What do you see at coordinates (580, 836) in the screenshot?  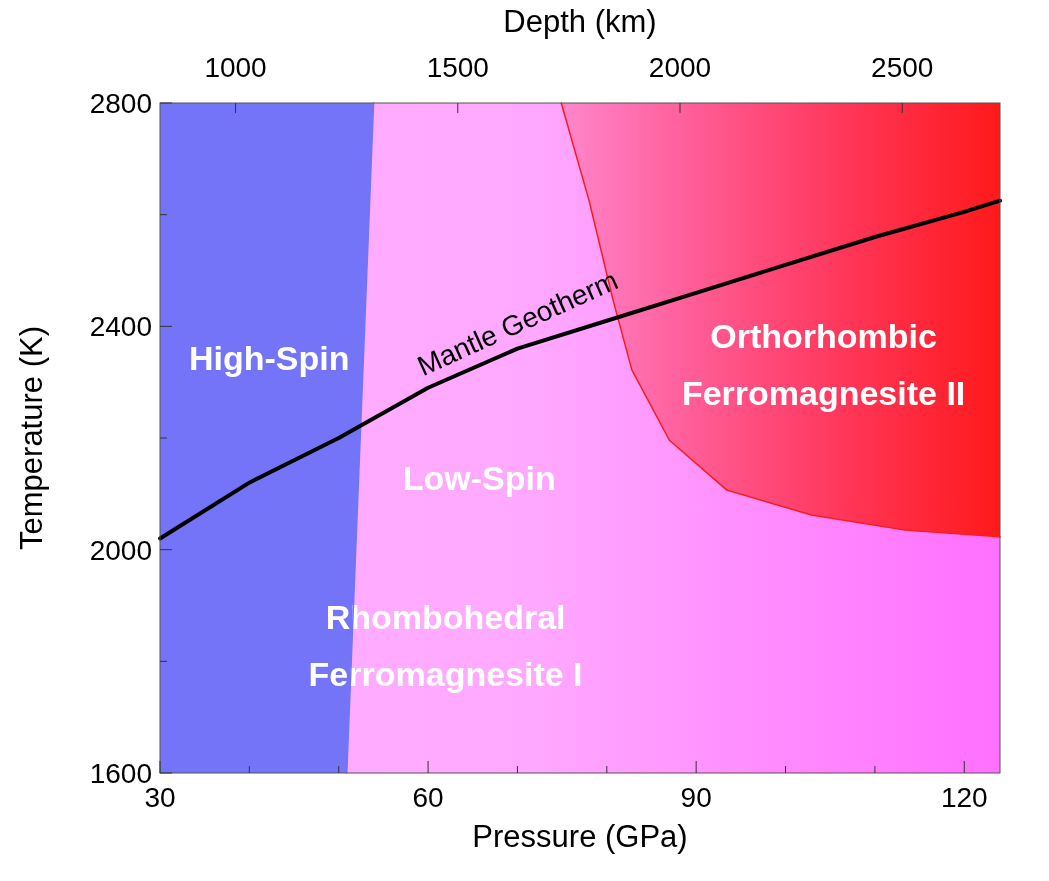 I see `x-axis-title: Pressure (GPa)` at bounding box center [580, 836].